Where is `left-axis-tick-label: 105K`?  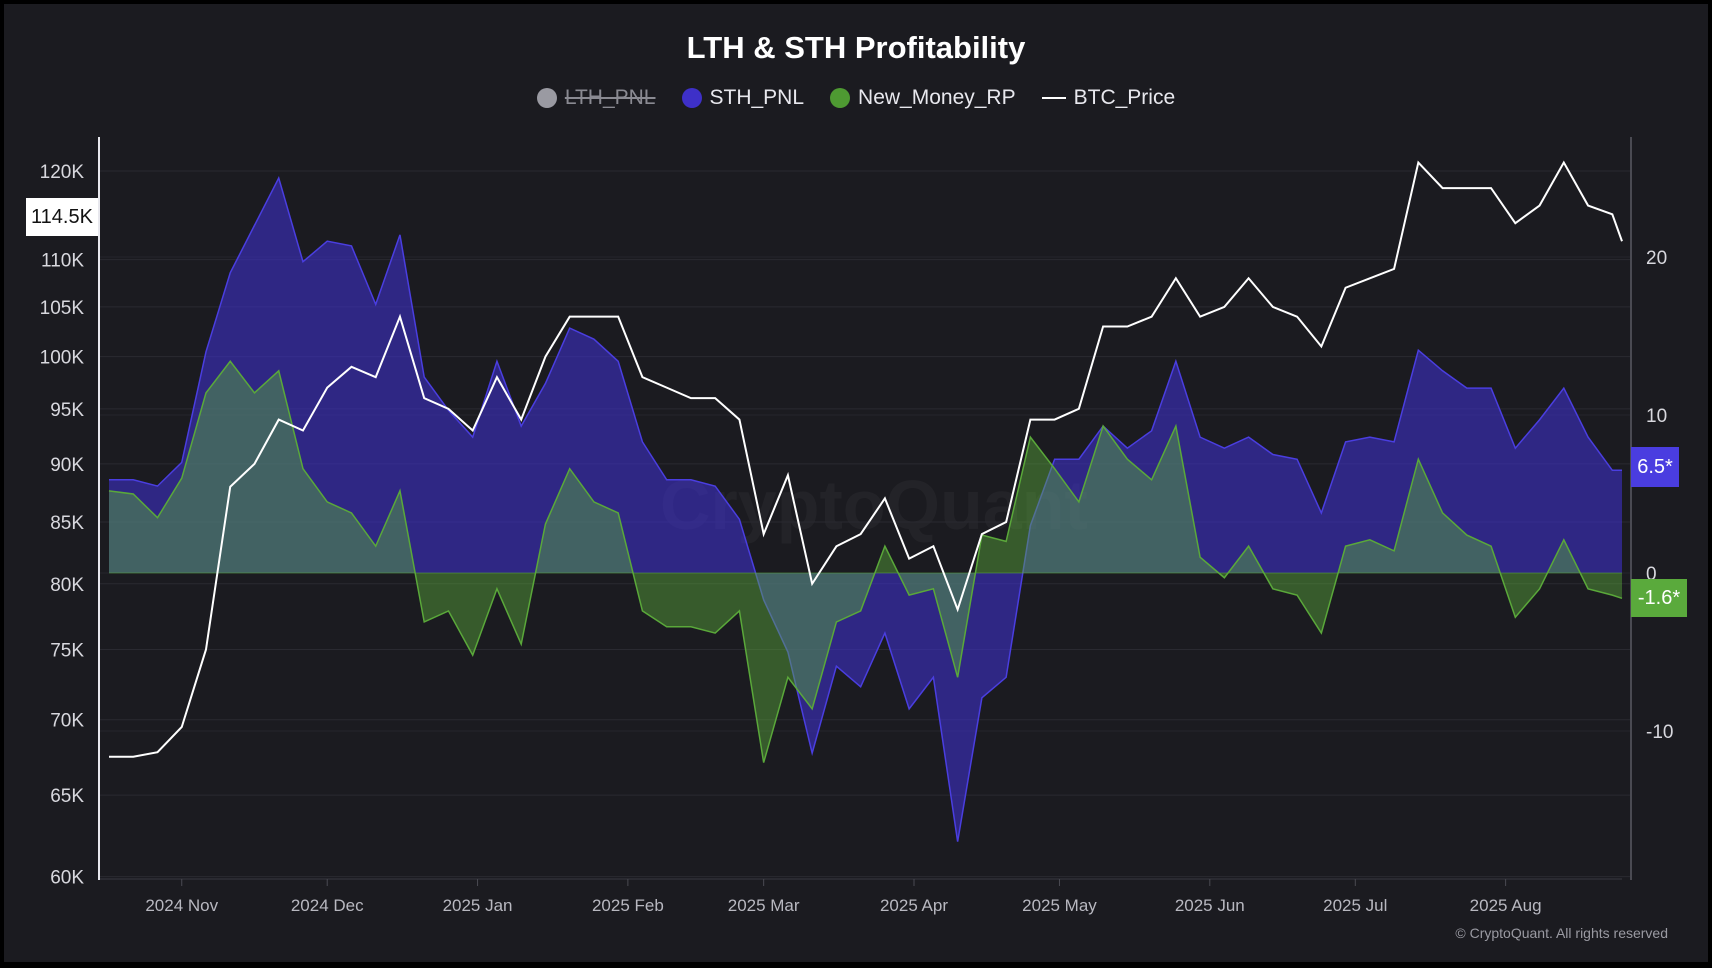 left-axis-tick-label: 105K is located at coordinates (62, 308).